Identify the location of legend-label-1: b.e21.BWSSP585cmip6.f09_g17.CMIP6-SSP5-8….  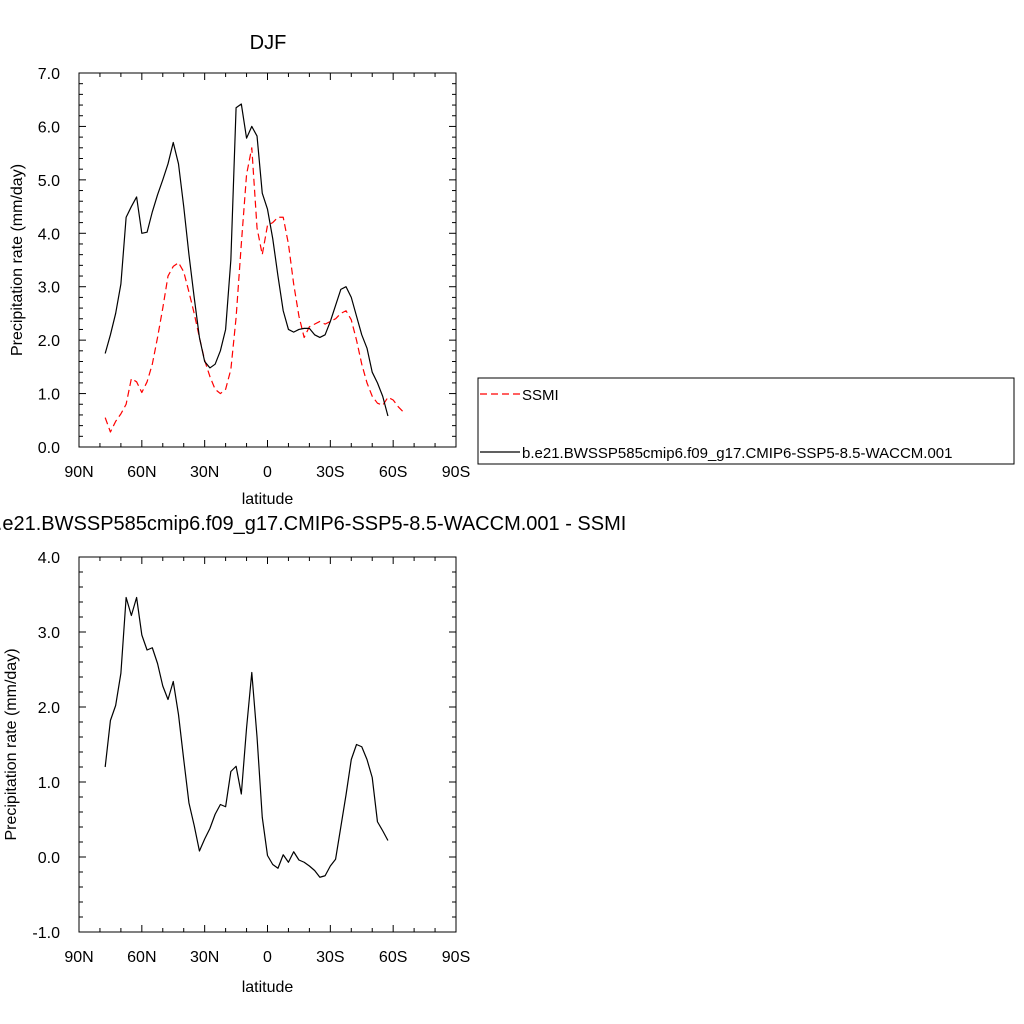
(737, 453).